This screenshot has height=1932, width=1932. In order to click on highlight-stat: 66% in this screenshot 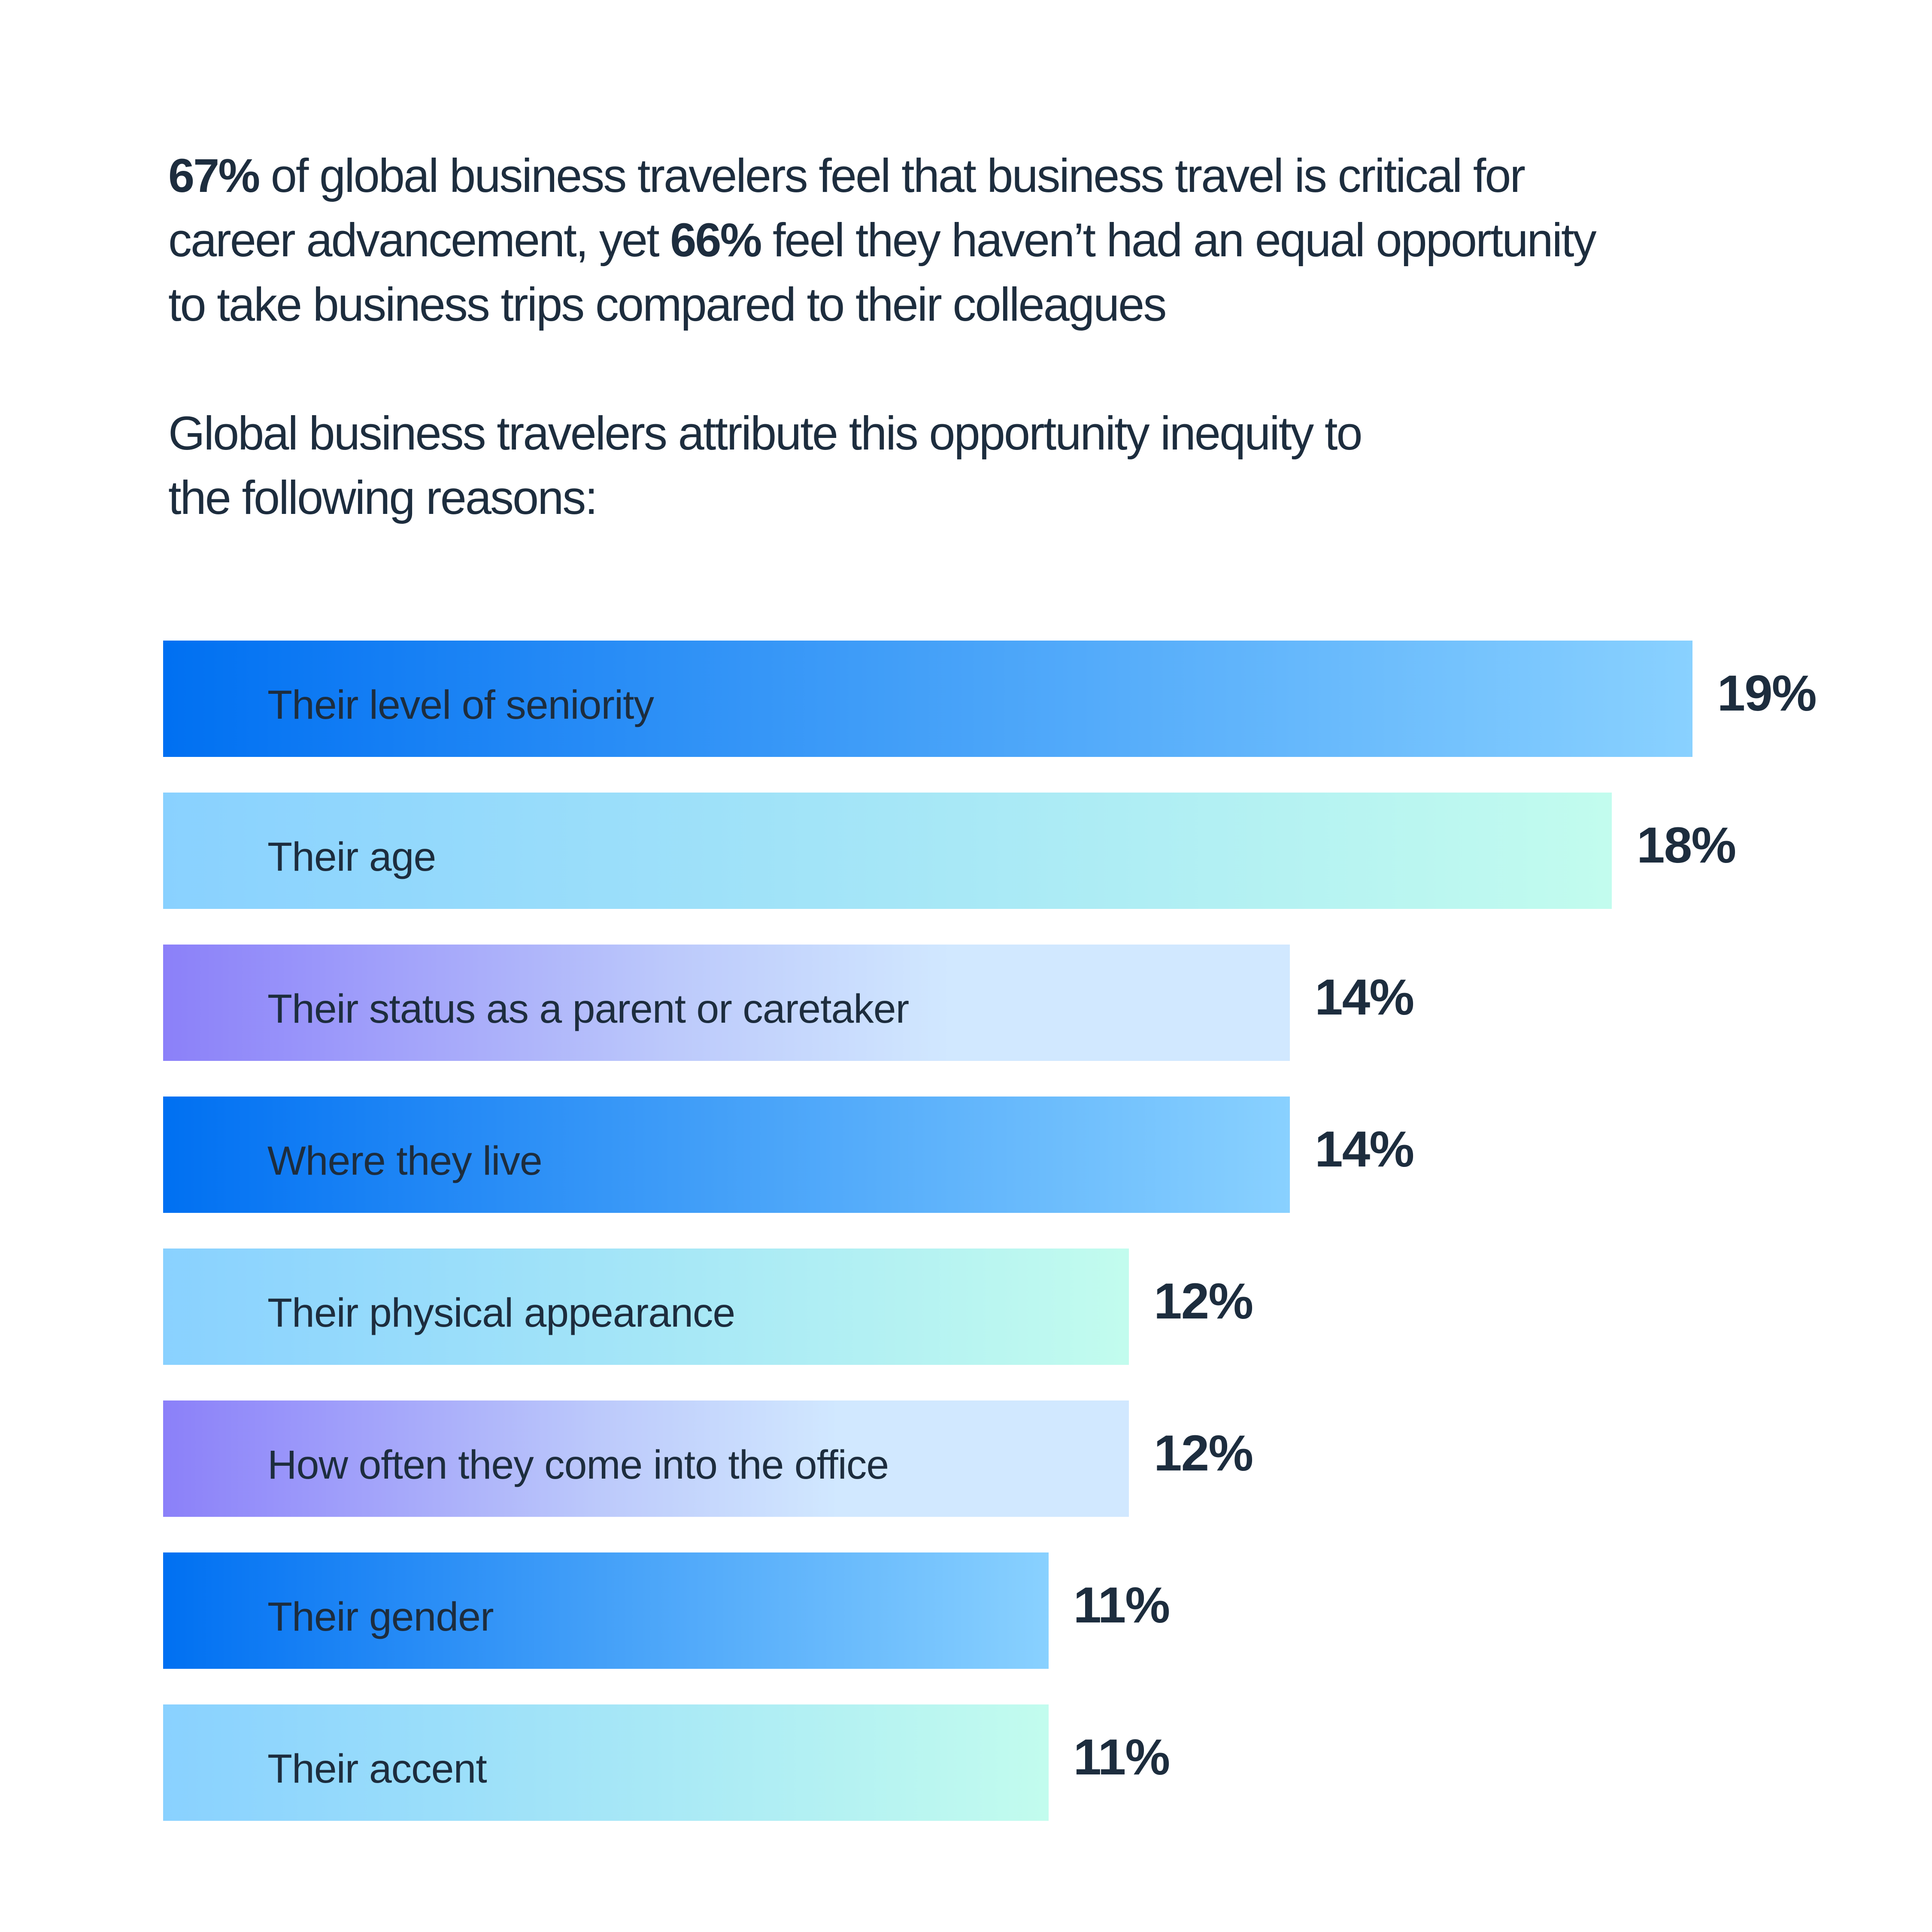, I will do `click(716, 240)`.